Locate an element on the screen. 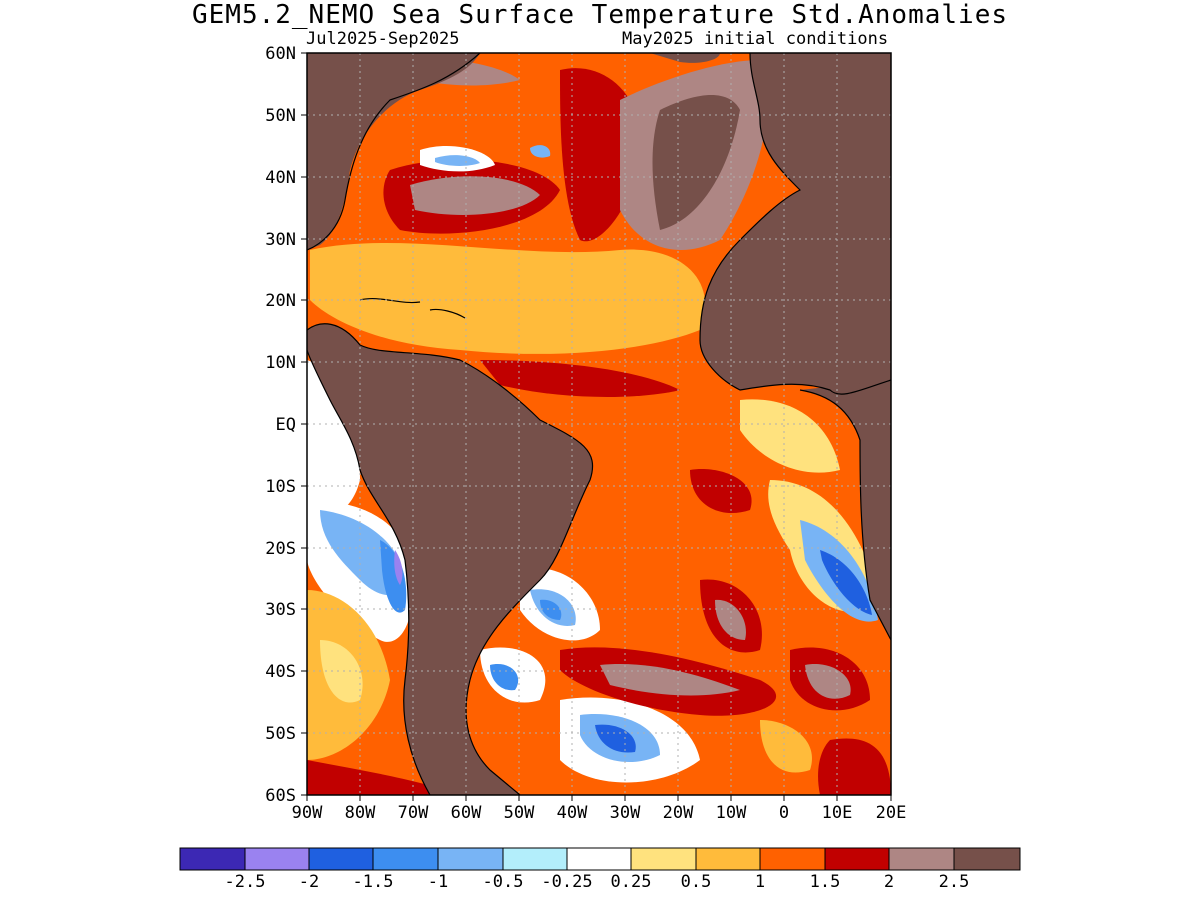  lat-label: 10S is located at coordinates (280, 487).